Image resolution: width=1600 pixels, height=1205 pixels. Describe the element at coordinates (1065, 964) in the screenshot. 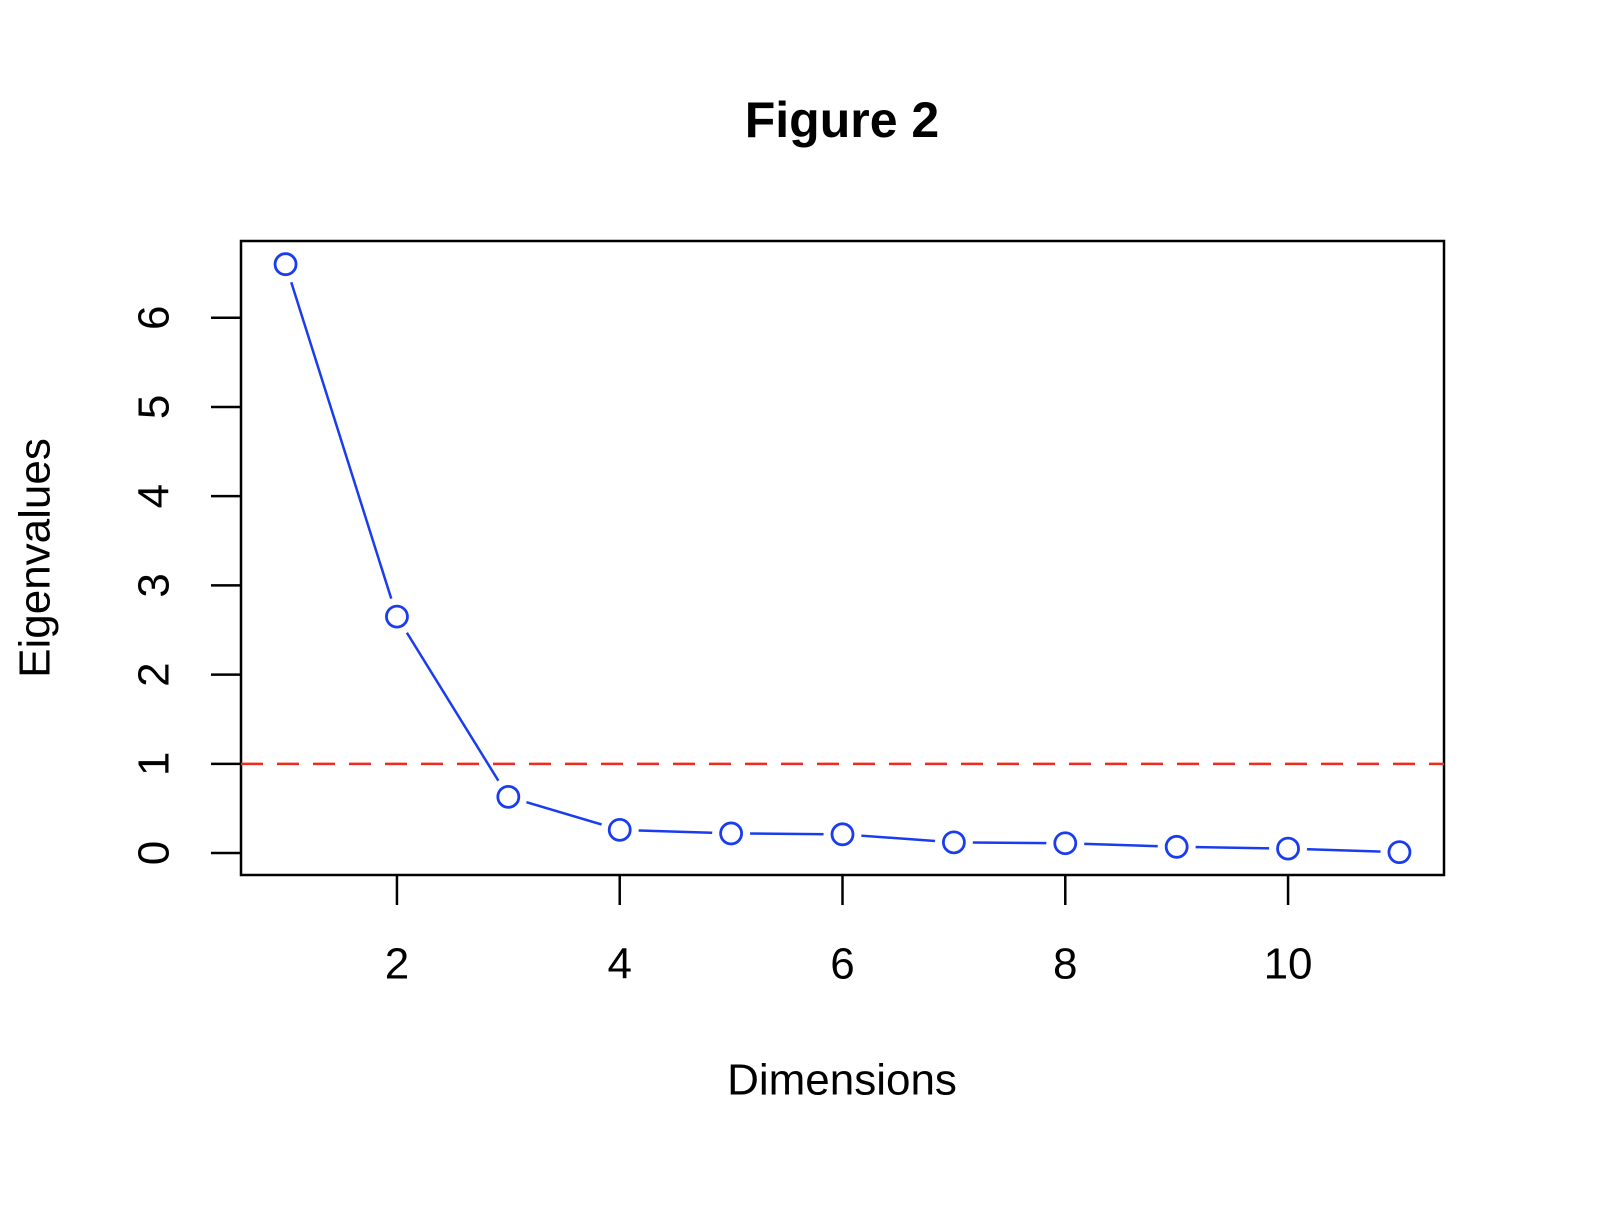

I see `x-tick-label: 8` at that location.